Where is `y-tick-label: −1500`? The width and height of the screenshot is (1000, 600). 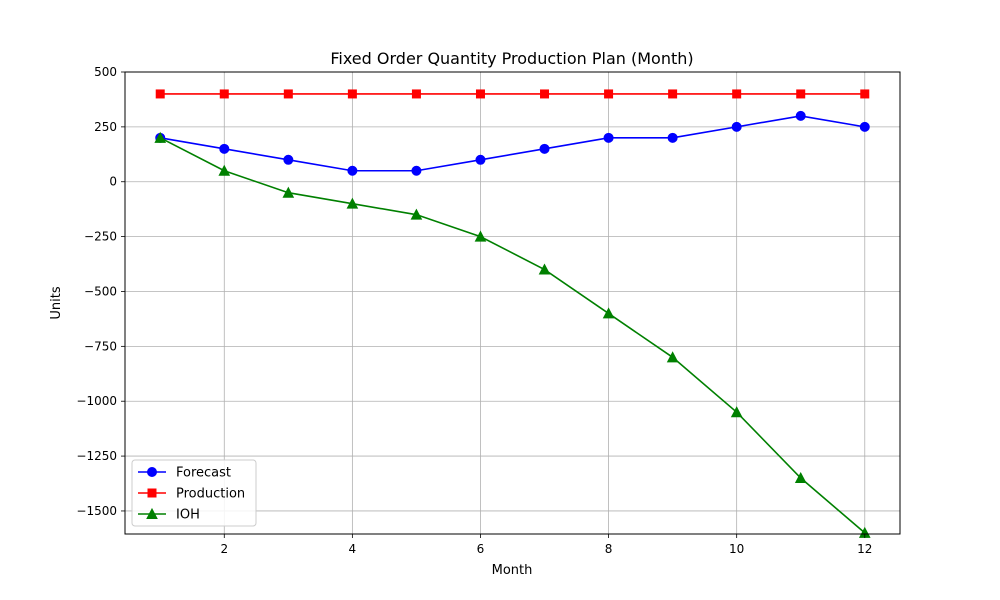
y-tick-label: −1500 is located at coordinates (96, 511).